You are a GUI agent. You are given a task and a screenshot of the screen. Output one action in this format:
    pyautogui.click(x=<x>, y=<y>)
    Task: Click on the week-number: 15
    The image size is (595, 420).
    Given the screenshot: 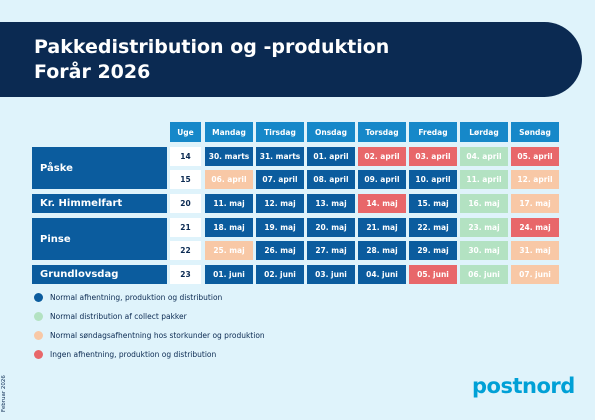 What is the action you would take?
    pyautogui.click(x=185, y=179)
    